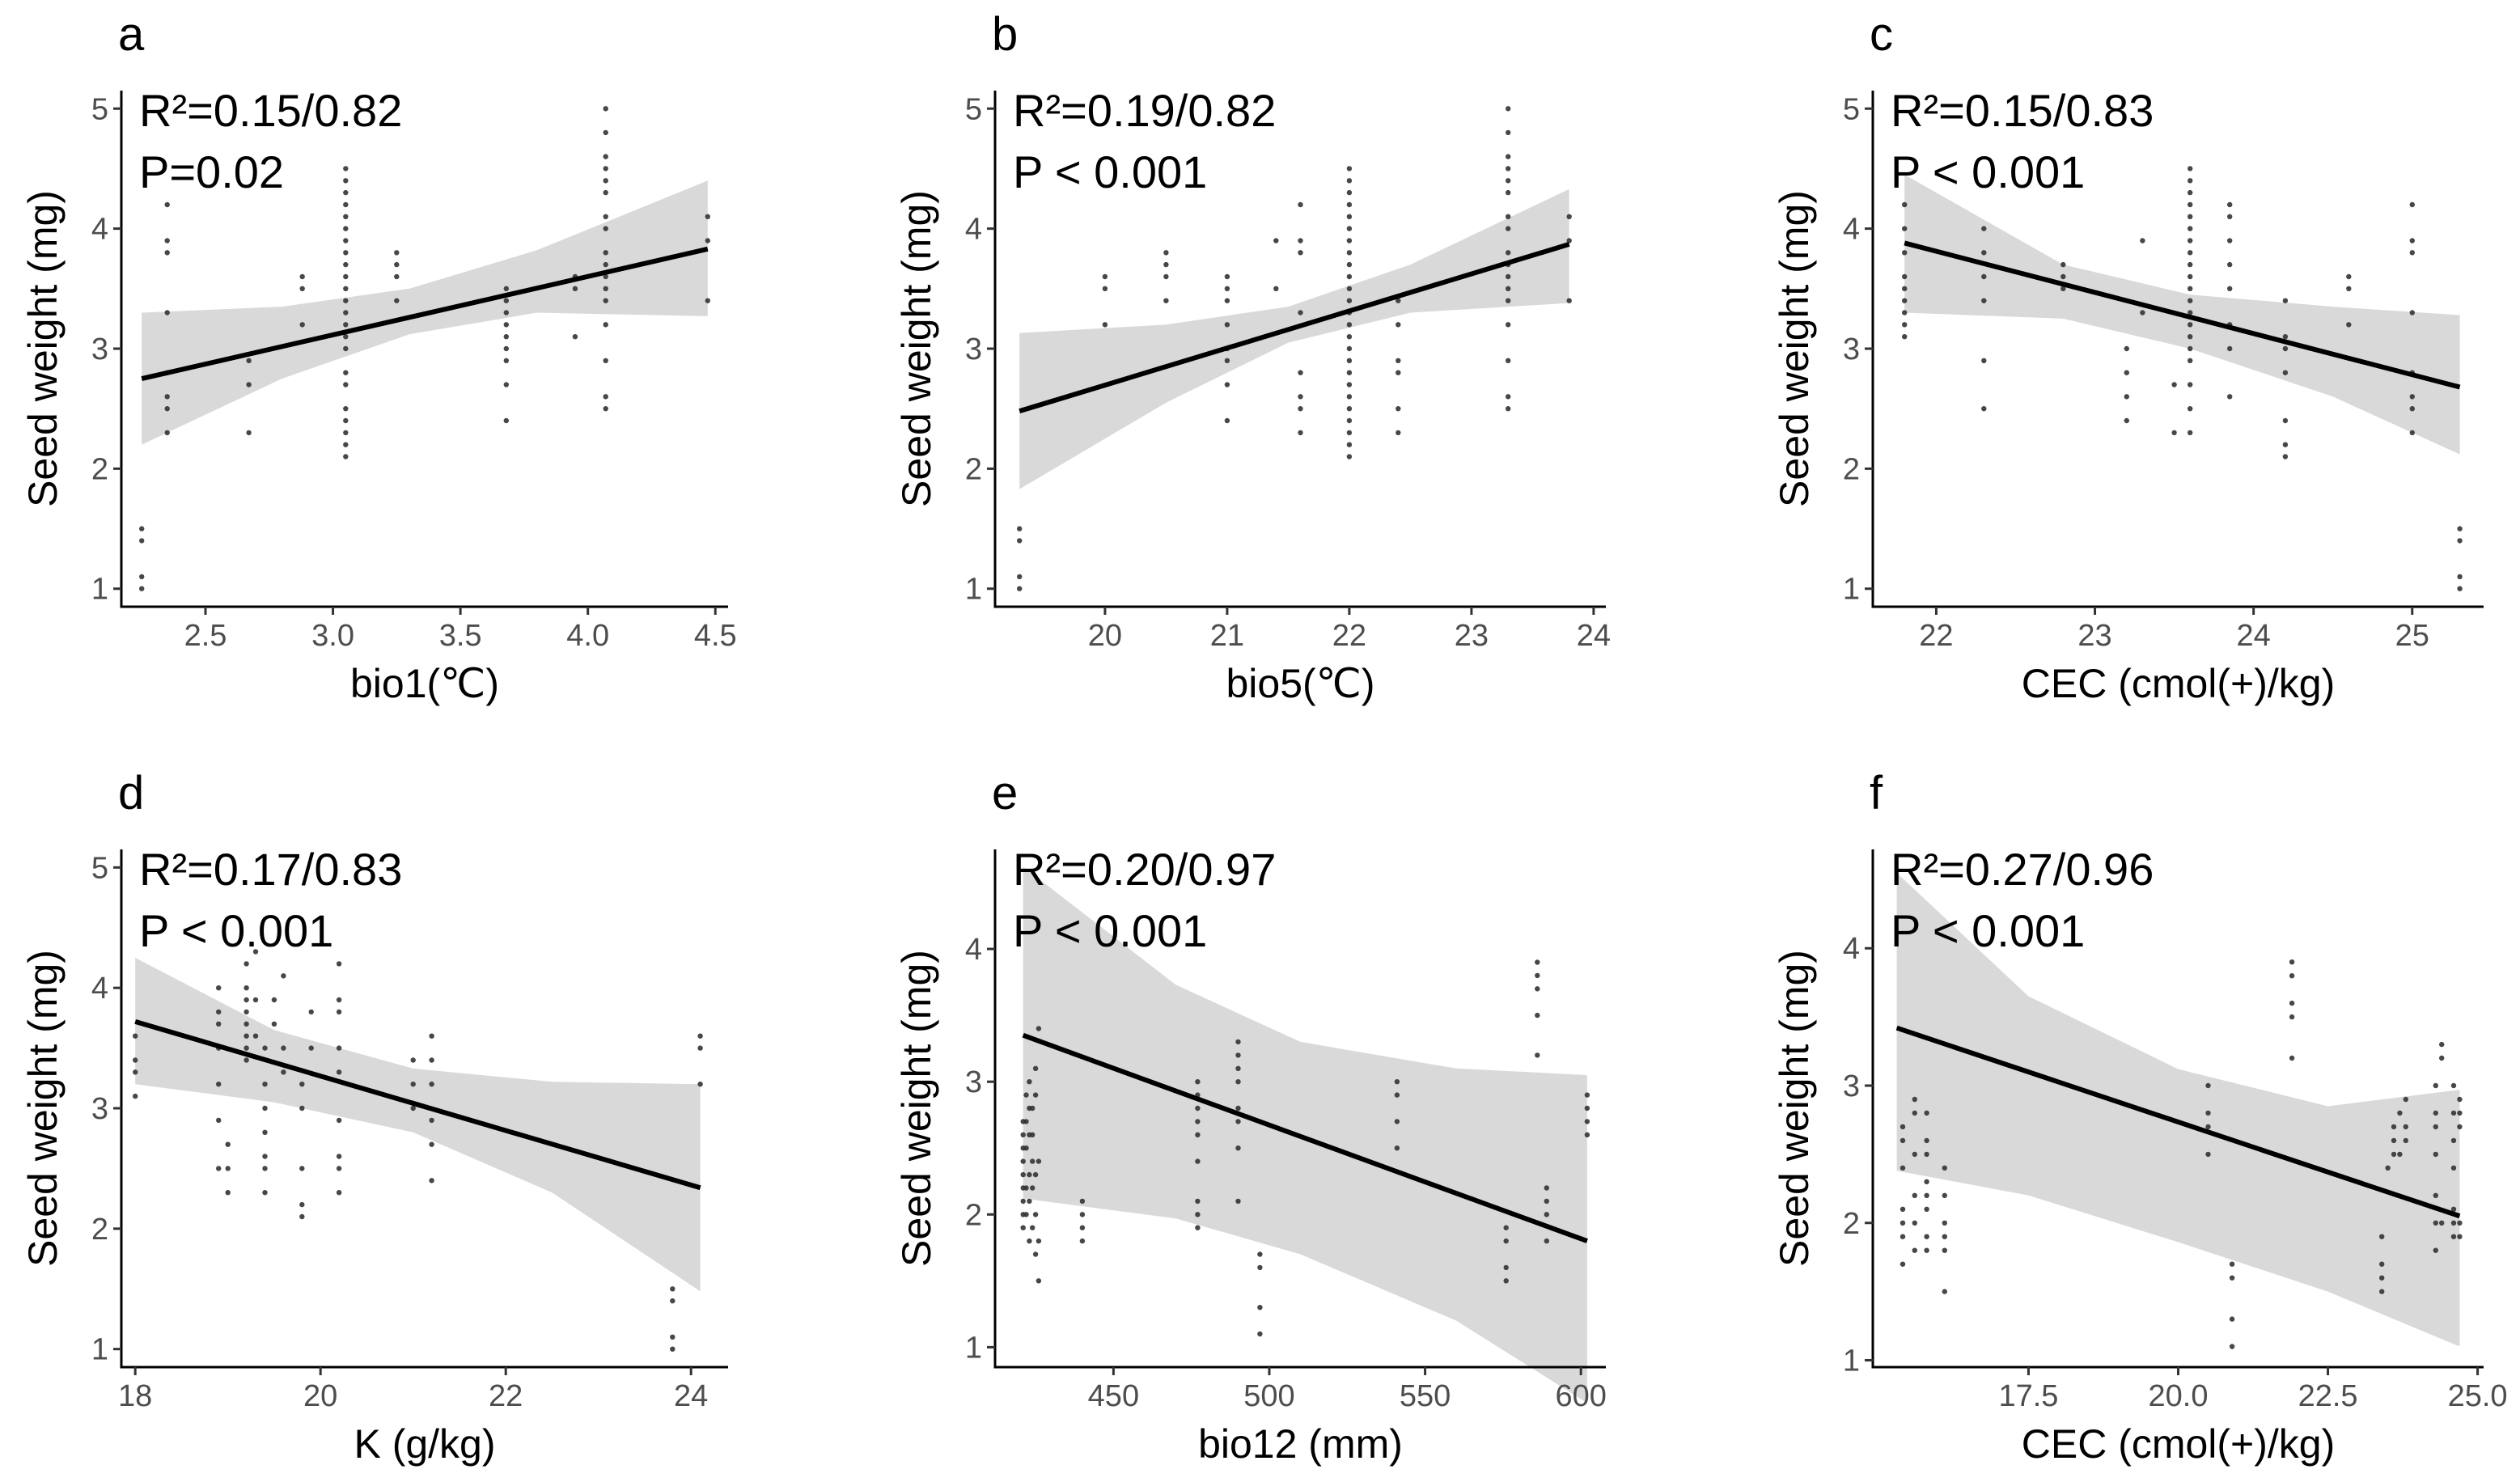 This screenshot has height=1482, width=2520. Describe the element at coordinates (1300, 1444) in the screenshot. I see `x-axis-title: bio12 (mm)` at that location.